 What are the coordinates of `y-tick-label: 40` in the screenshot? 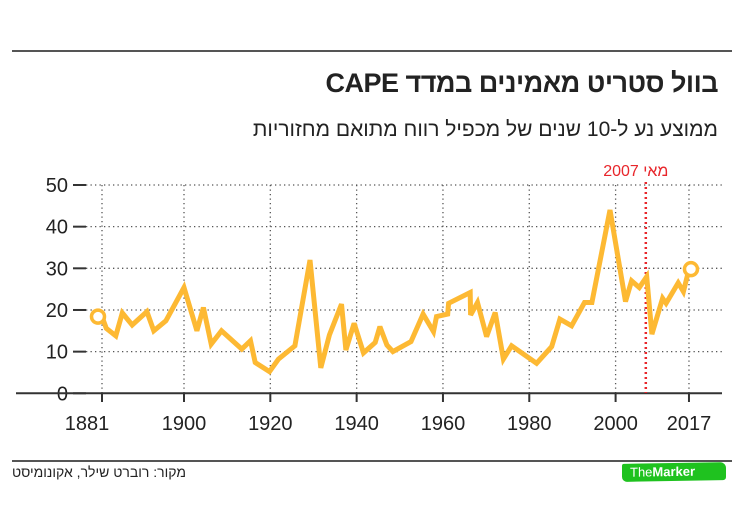 It's located at (57, 228).